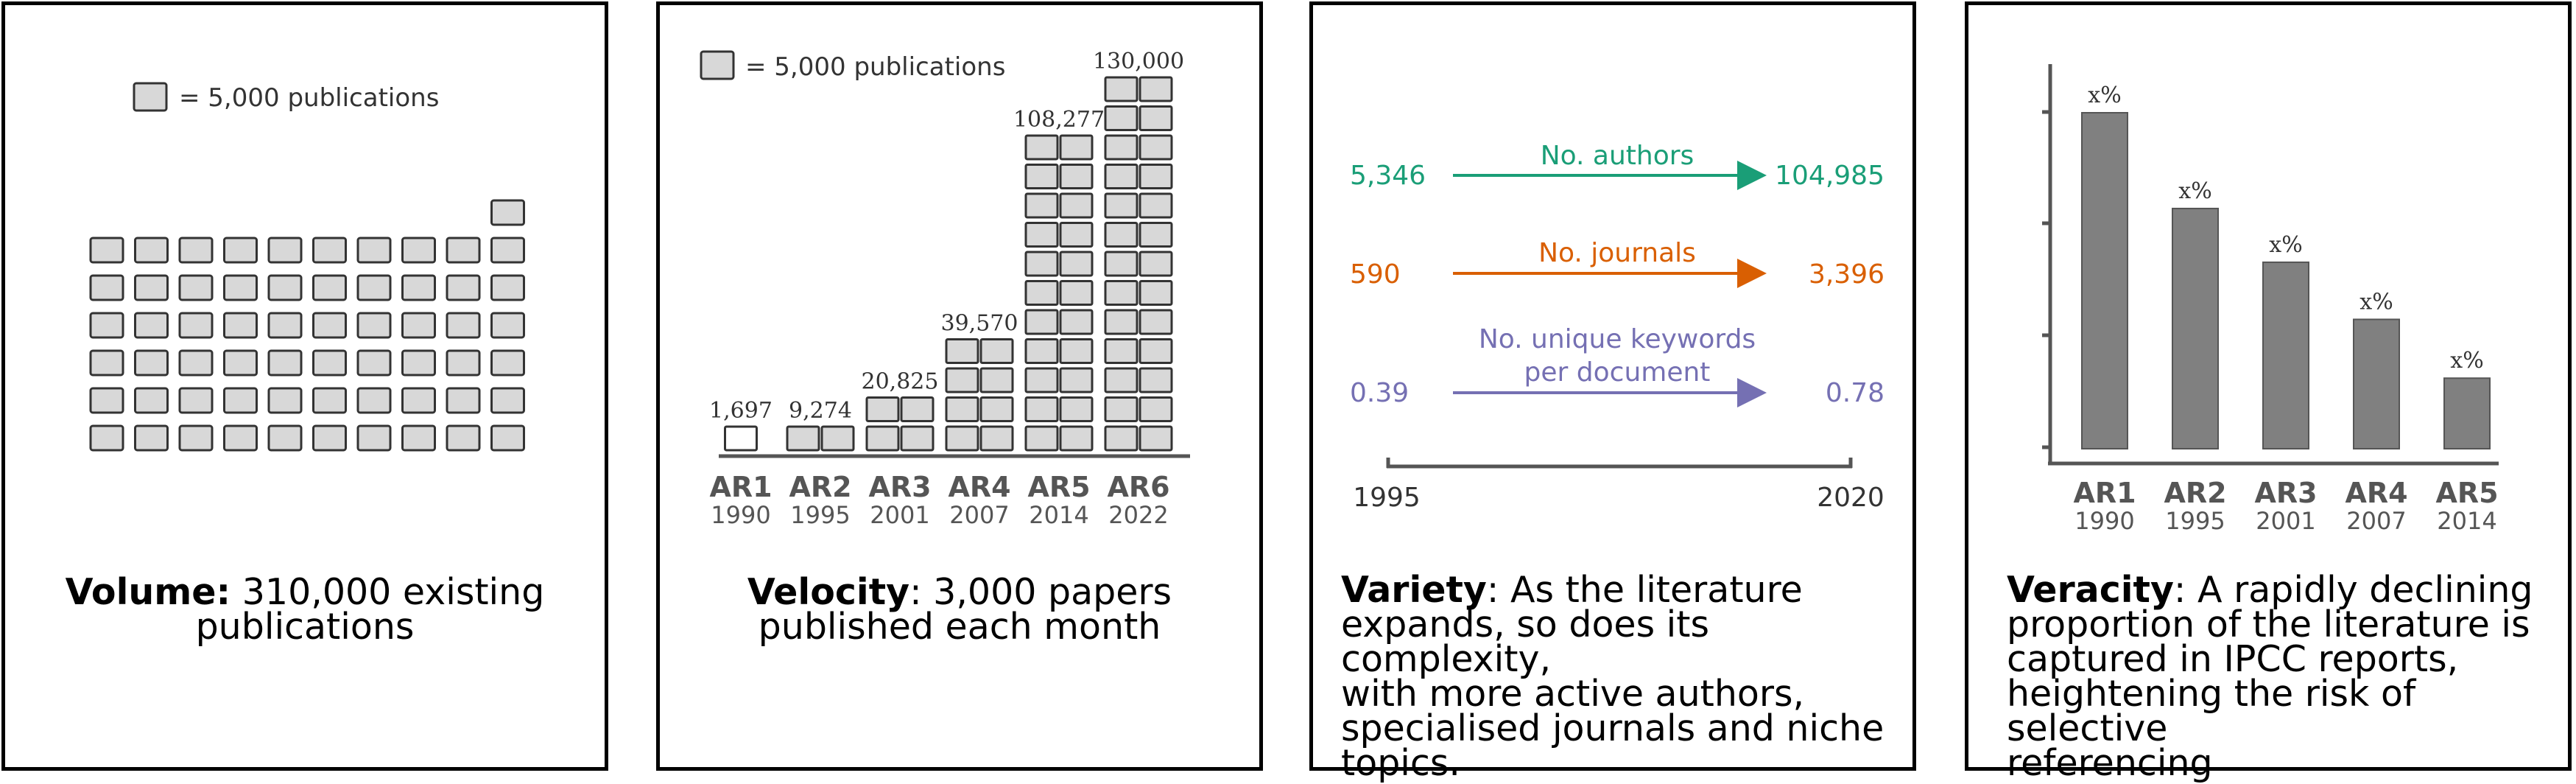 The width and height of the screenshot is (2576, 784). Describe the element at coordinates (1525, 641) in the screenshot. I see `variety-caption-line2: expands, so does its complexity,` at that location.